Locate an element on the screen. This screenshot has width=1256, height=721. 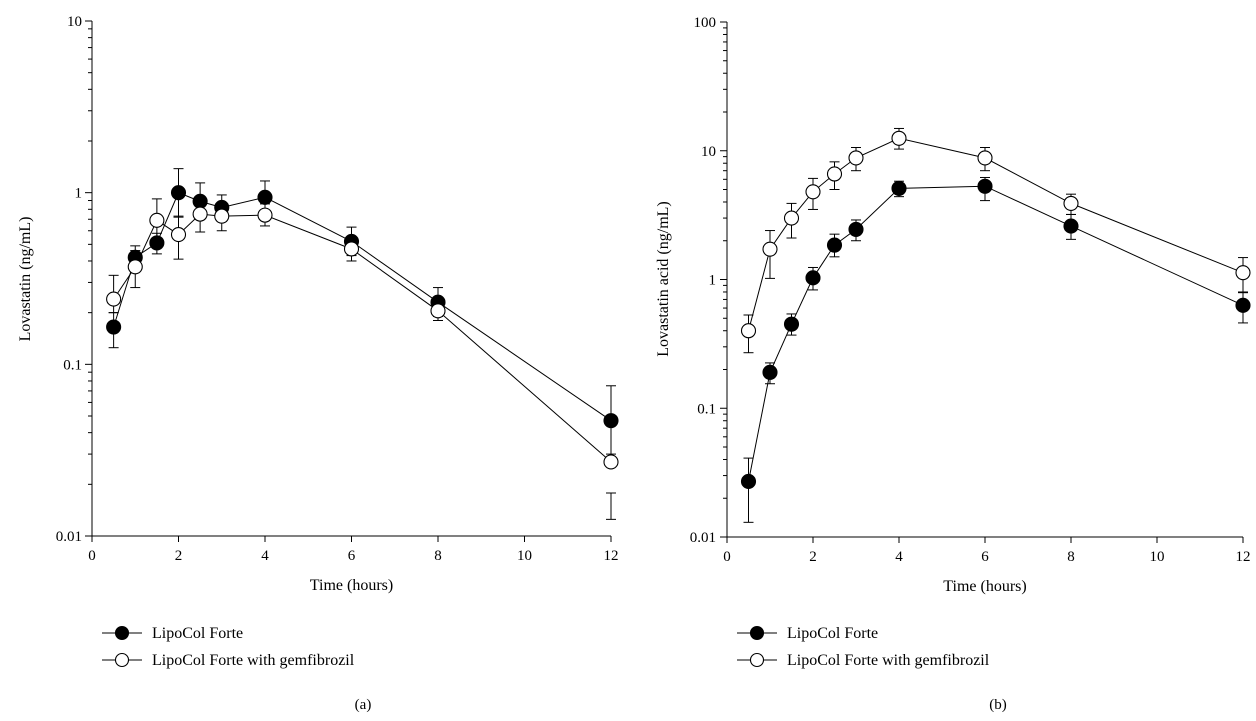
y-tick-label: 100 is located at coordinates (705, 23).